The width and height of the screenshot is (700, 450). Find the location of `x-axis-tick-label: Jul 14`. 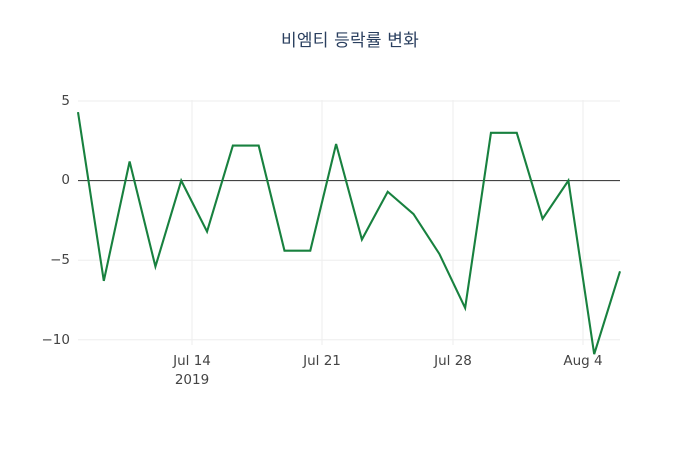

x-axis-tick-label: Jul 14 is located at coordinates (192, 361).